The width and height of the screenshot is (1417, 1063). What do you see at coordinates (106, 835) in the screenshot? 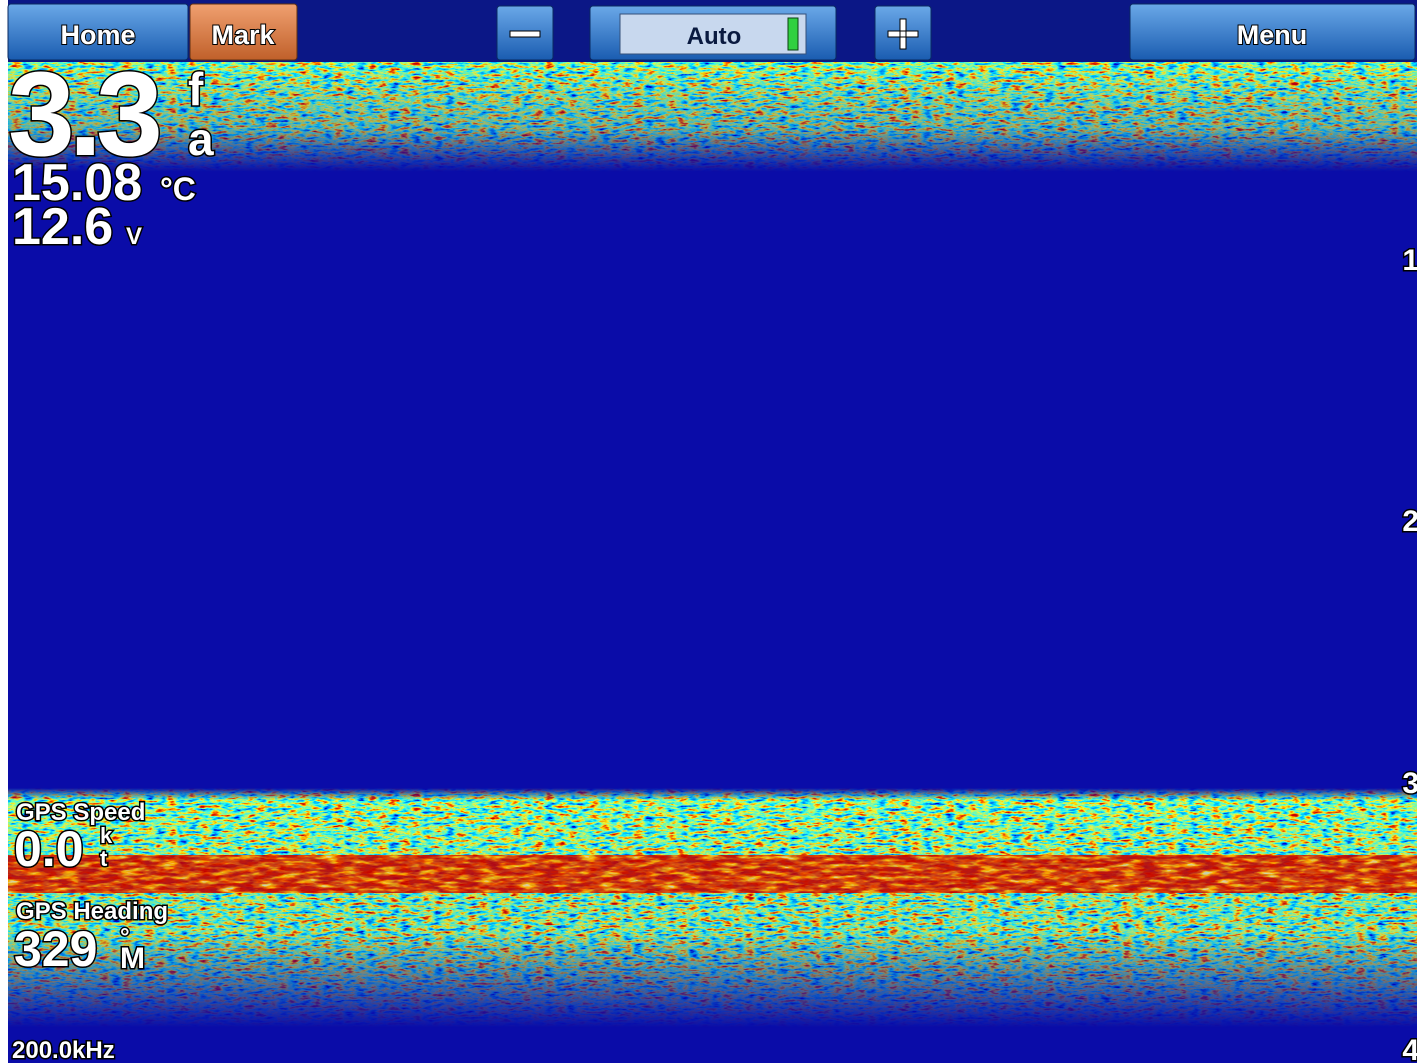
I see `gps-speed-unit-top: k` at bounding box center [106, 835].